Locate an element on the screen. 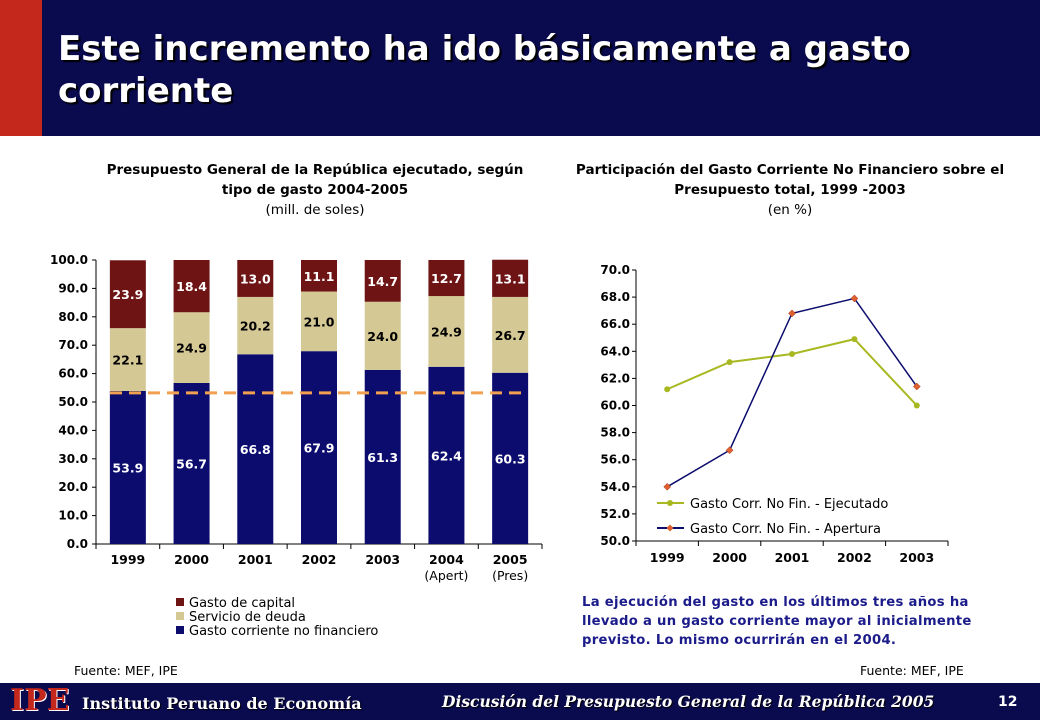  line-y-tick-label: 58.0 is located at coordinates (615, 433).